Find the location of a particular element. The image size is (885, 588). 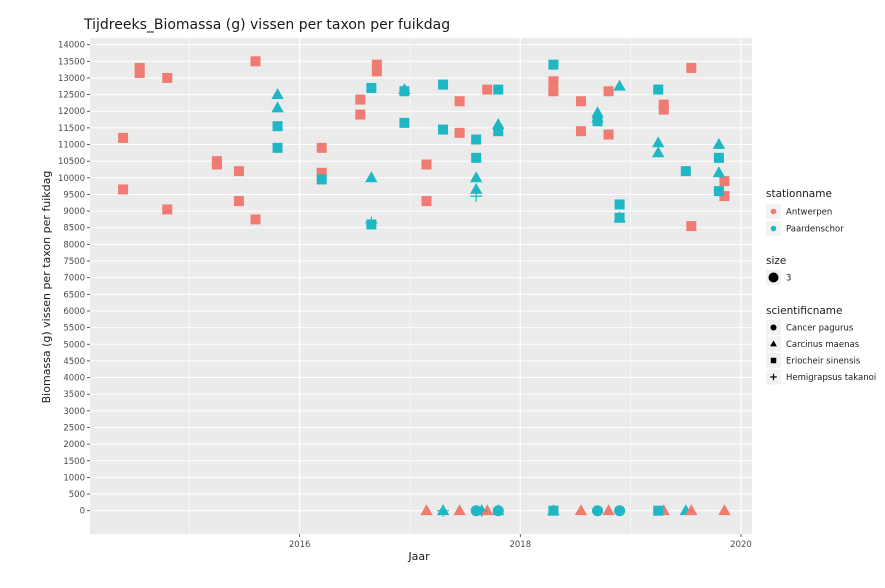

y-tick-label: 5500 is located at coordinates (74, 329).